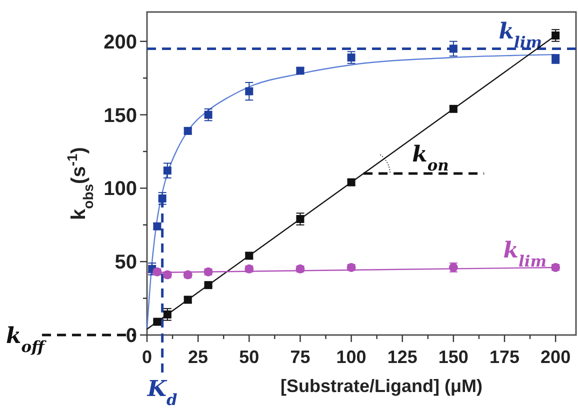  Describe the element at coordinates (351, 357) in the screenshot. I see `x-tick-label: 100` at that location.